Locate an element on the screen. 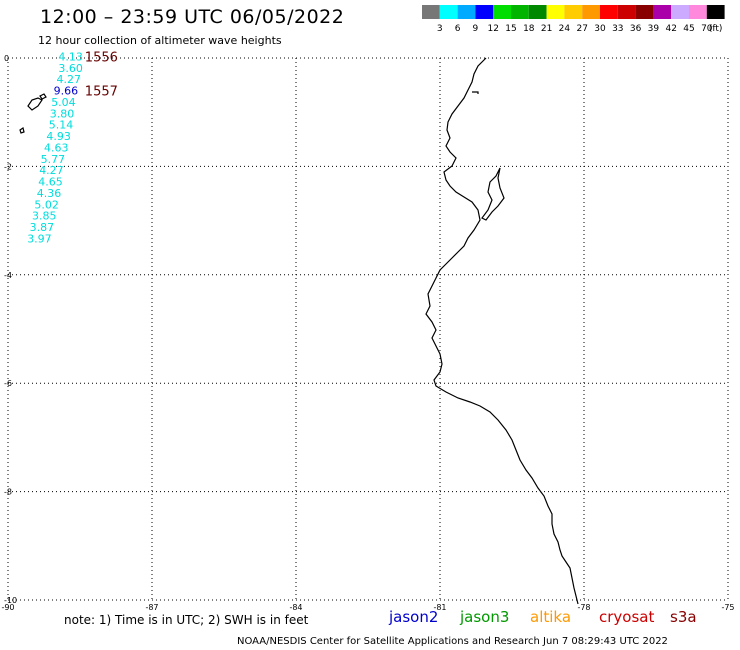  satellite-cryosat: cryosat is located at coordinates (627, 617).